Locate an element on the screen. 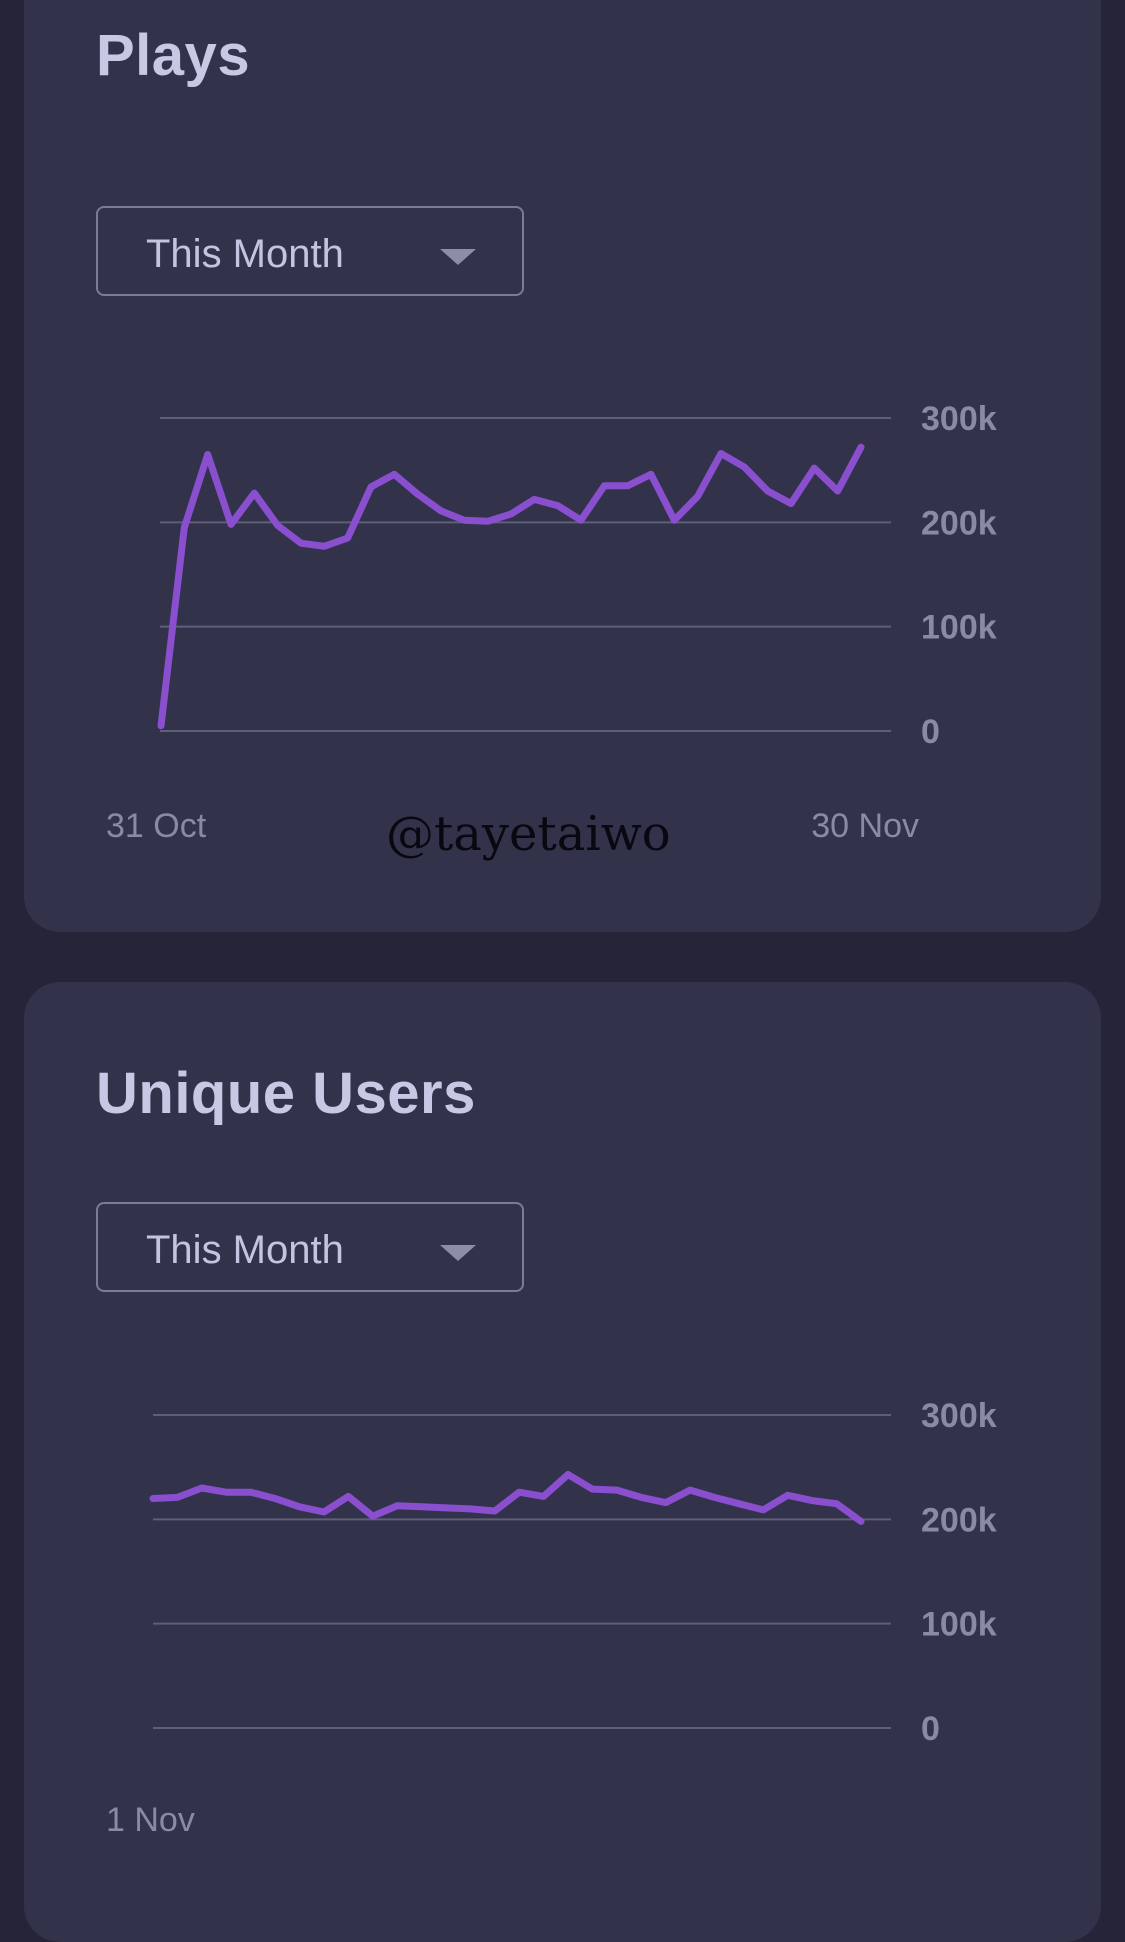 This screenshot has width=1125, height=1942. x-start-label: 1 Nov is located at coordinates (150, 1820).